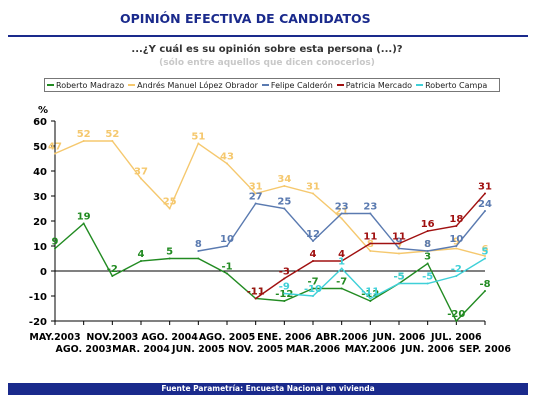 Image resolution: width=534 pixels, height=402 pixels. Describe the element at coordinates (485, 204) in the screenshot. I see `data-label: 24` at that location.